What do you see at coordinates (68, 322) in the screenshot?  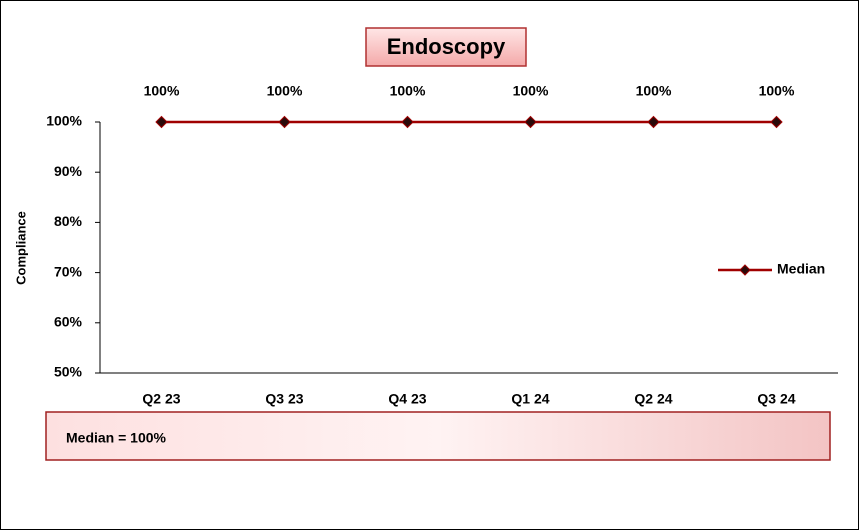 I see `y-tick-label: 60%` at bounding box center [68, 322].